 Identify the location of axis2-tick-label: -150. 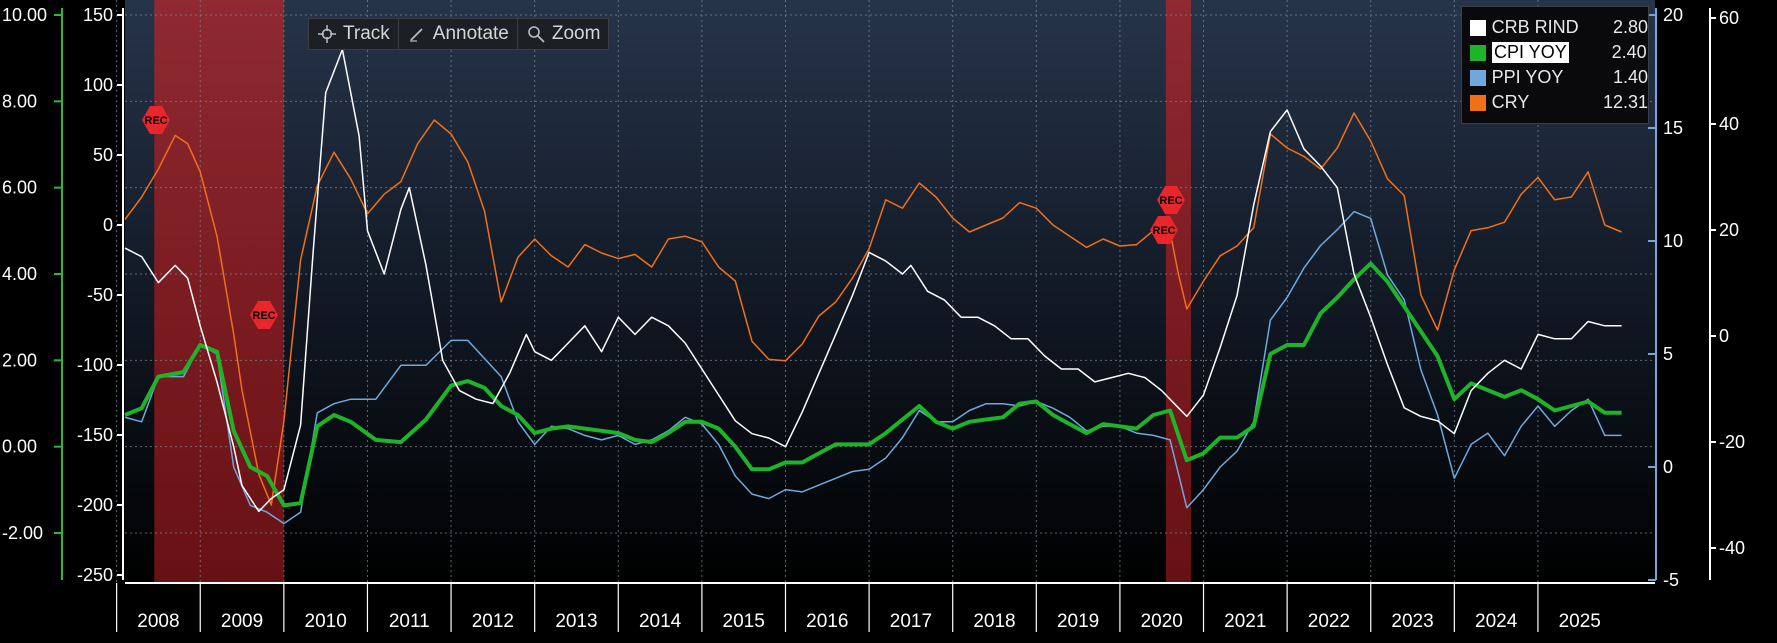
(95, 435).